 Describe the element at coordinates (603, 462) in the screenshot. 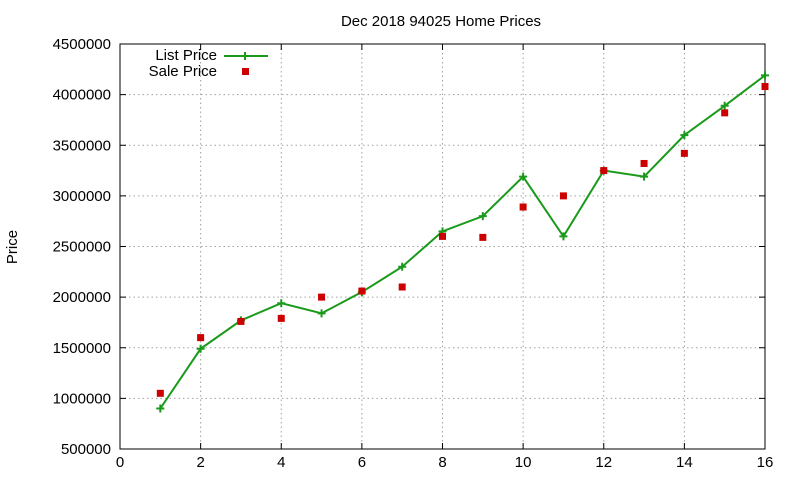

I see `x-tick-label: 12` at that location.